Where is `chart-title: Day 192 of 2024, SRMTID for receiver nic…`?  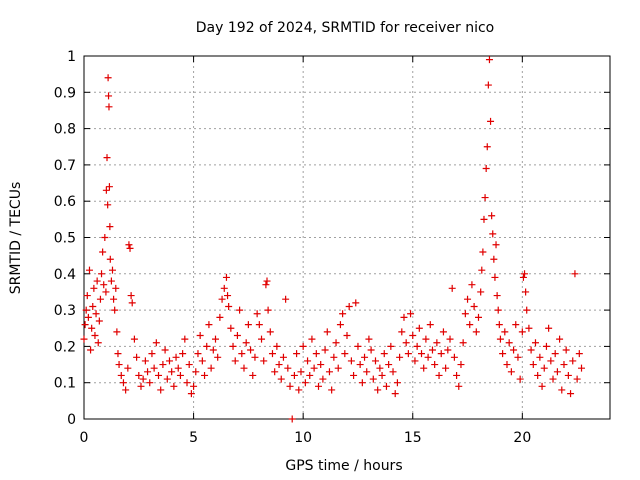
chart-title: Day 192 of 2024, SRMTID for receiver nic… is located at coordinates (345, 28).